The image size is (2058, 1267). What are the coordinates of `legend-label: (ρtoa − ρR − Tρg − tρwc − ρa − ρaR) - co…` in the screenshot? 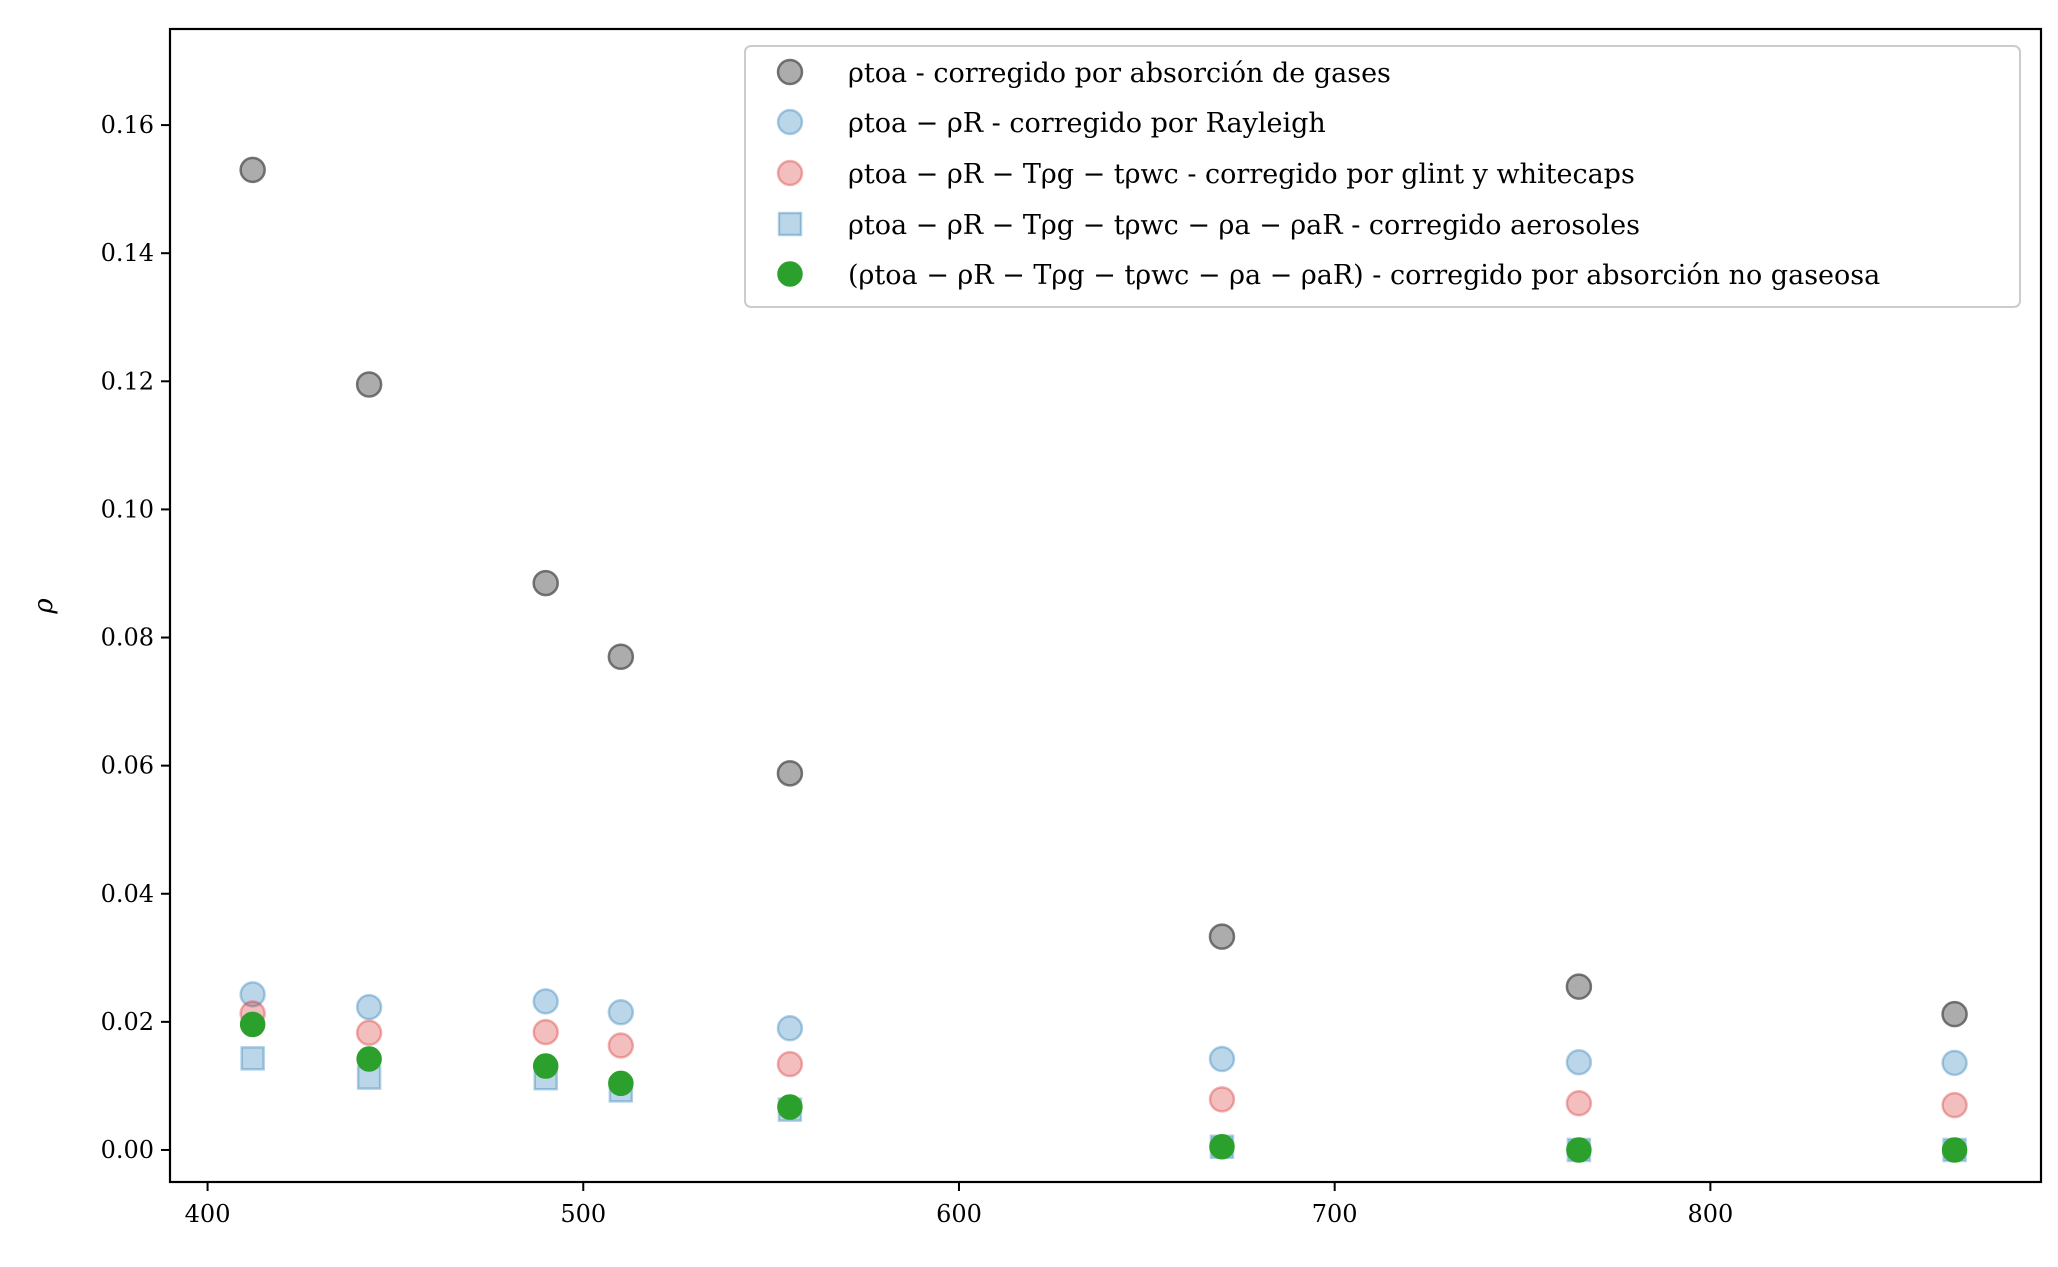 It's located at (1364, 275).